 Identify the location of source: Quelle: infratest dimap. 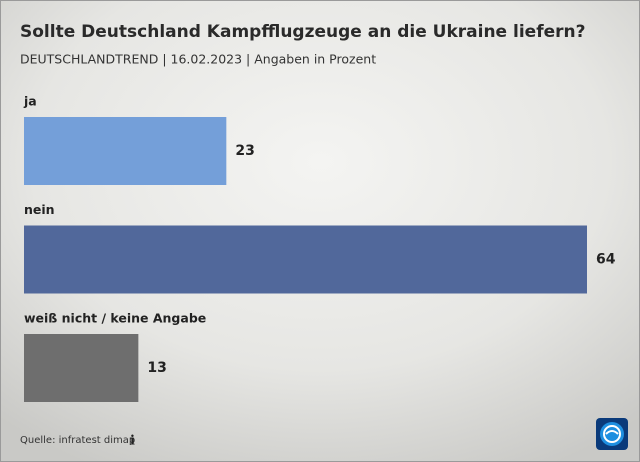
(77, 440).